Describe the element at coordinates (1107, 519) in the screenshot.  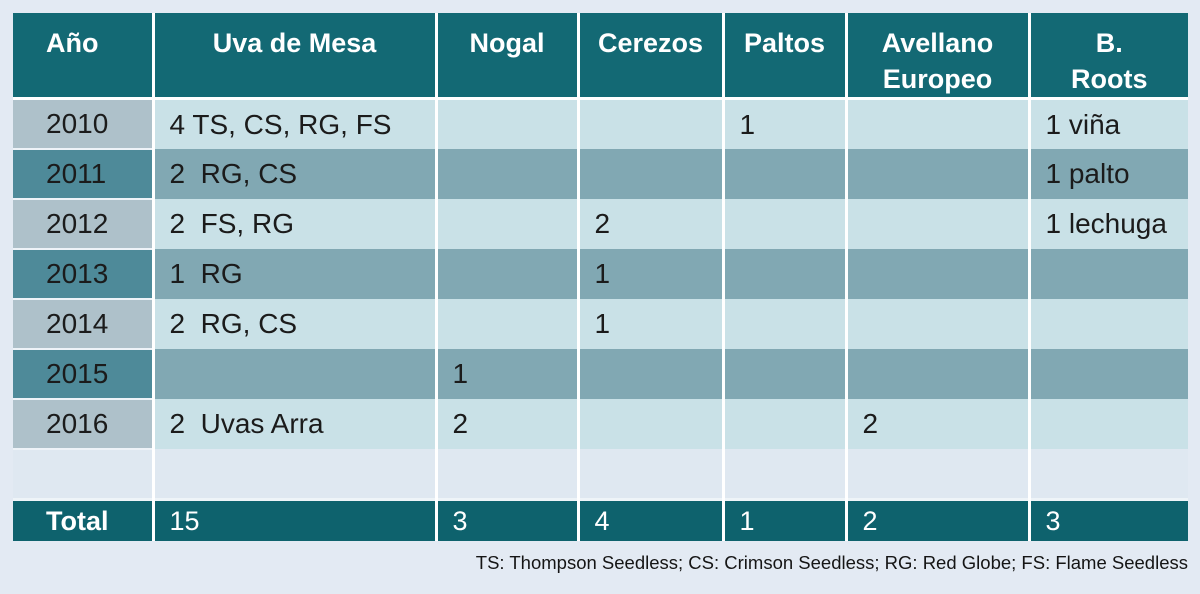
I see `total-broots: 3` at that location.